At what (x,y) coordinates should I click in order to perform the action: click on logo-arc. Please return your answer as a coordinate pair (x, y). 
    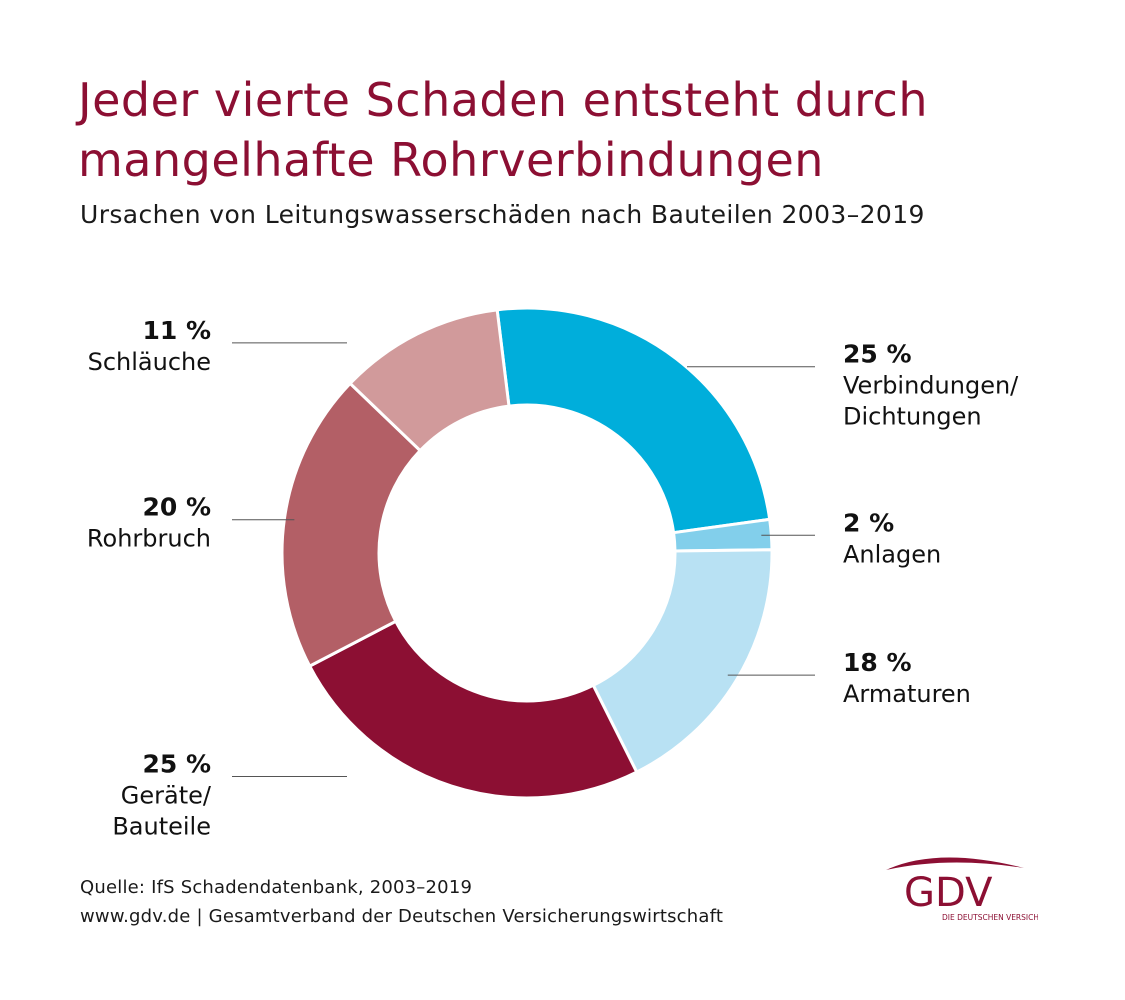
    Looking at the image, I should click on (955, 863).